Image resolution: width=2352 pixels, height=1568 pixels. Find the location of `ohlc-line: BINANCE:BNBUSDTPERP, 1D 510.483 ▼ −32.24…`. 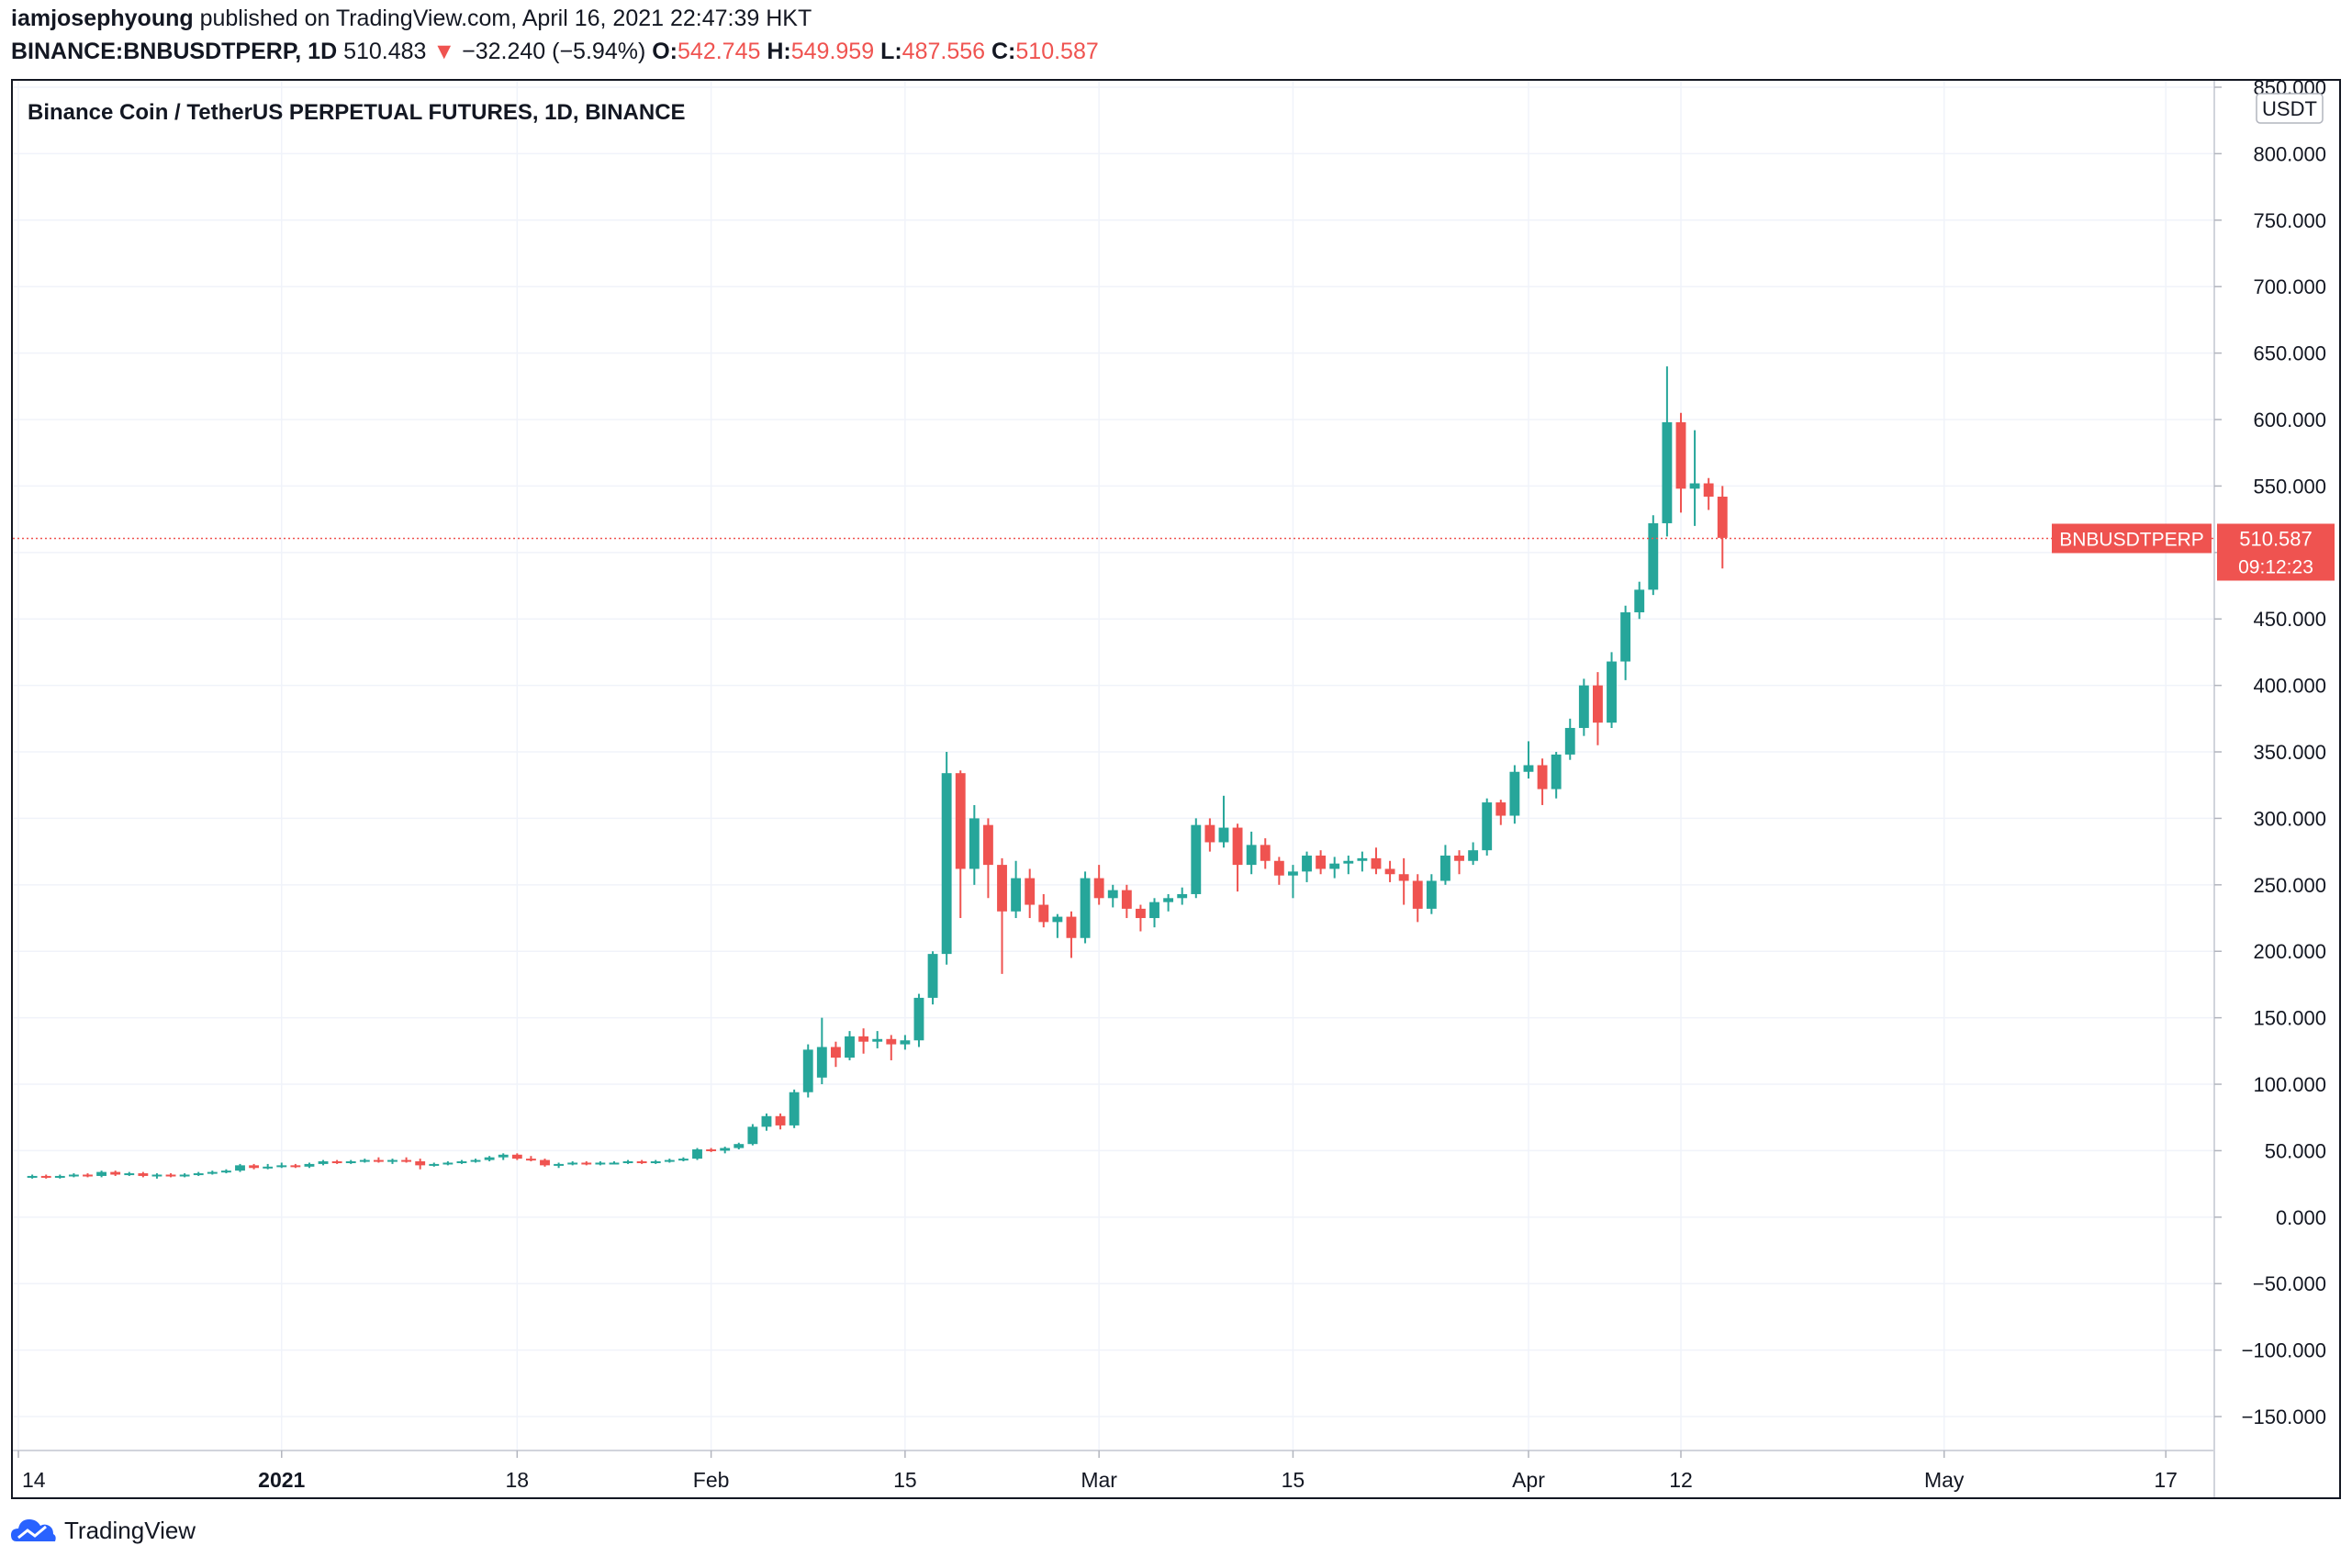

ohlc-line: BINANCE:BNBUSDTPERP, 1D 510.483 ▼ −32.24… is located at coordinates (555, 52).